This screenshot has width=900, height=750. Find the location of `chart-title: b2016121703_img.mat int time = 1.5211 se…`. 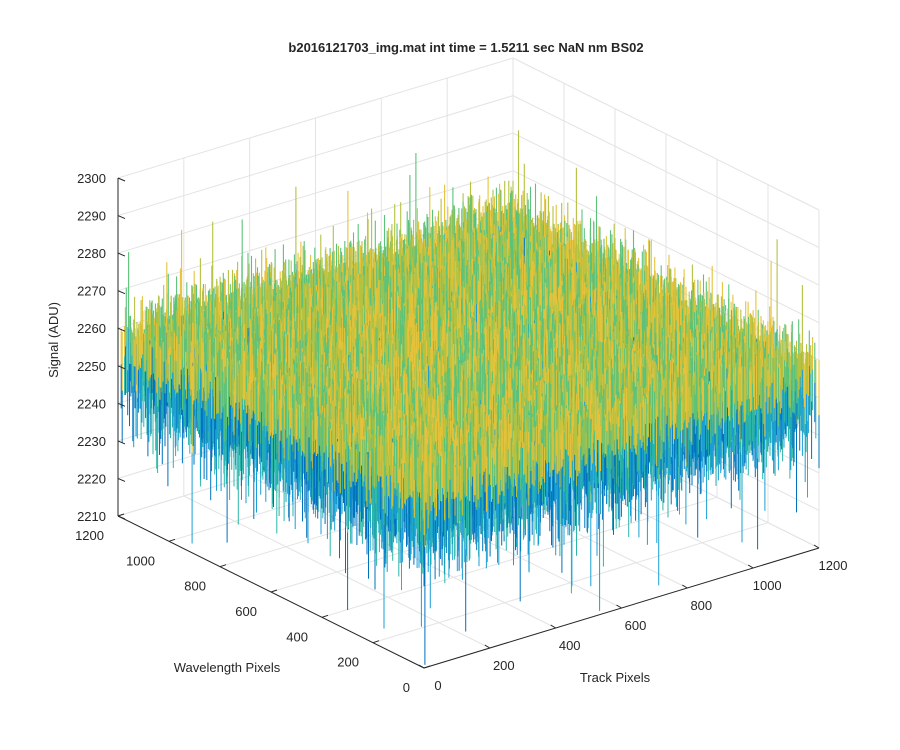

chart-title: b2016121703_img.mat int time = 1.5211 se… is located at coordinates (465, 47).